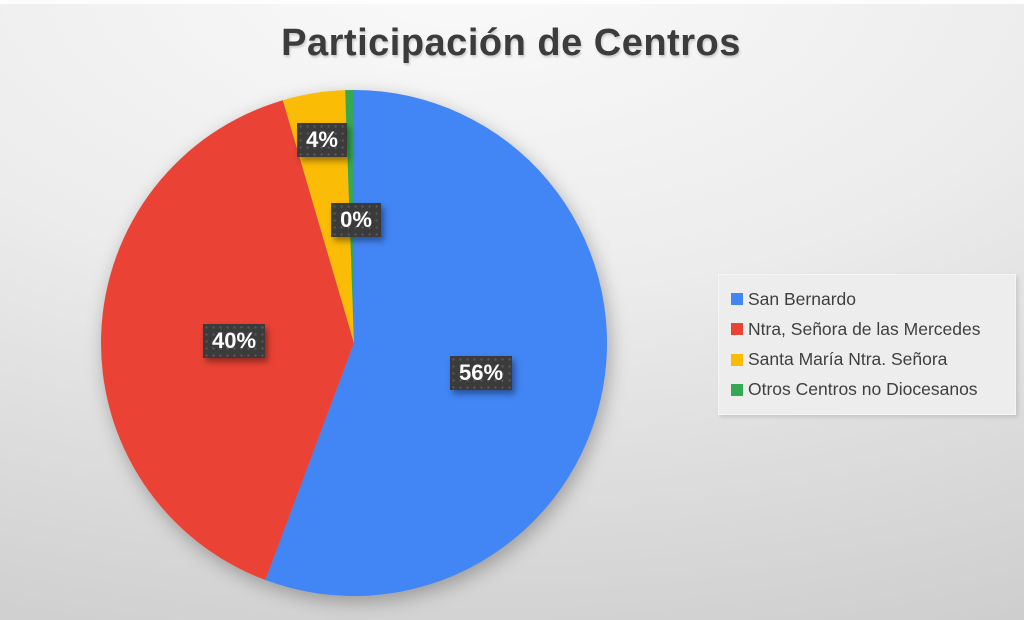 This screenshot has height=620, width=1024. I want to click on legend-item-ntra-senora-de-las-mercedes: Ntra, Señora de las Mercedes, so click(870, 329).